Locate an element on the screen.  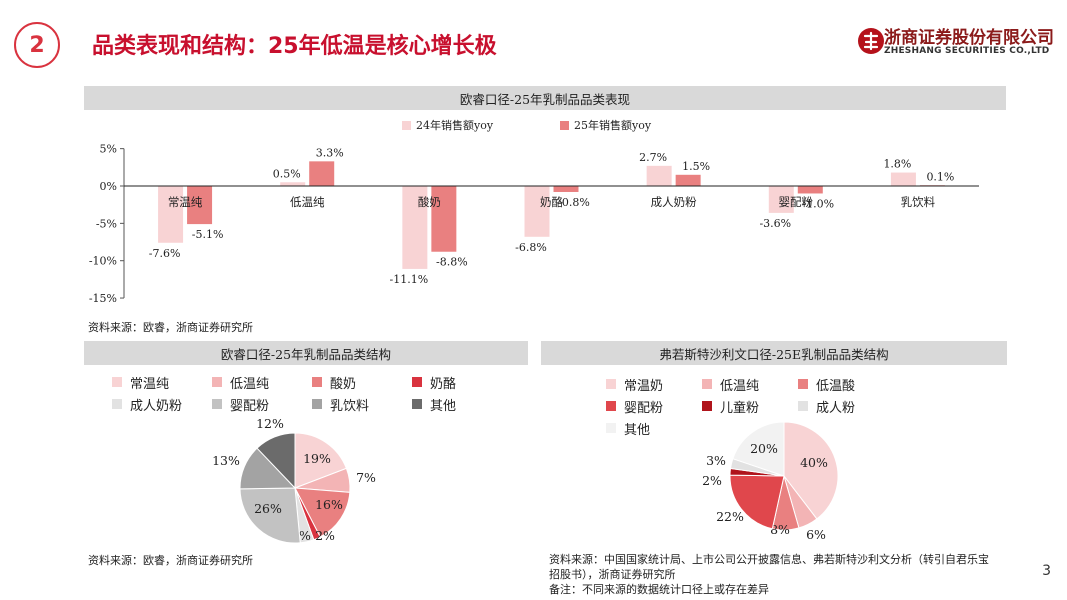
data-label: 0.1% is located at coordinates (940, 176).